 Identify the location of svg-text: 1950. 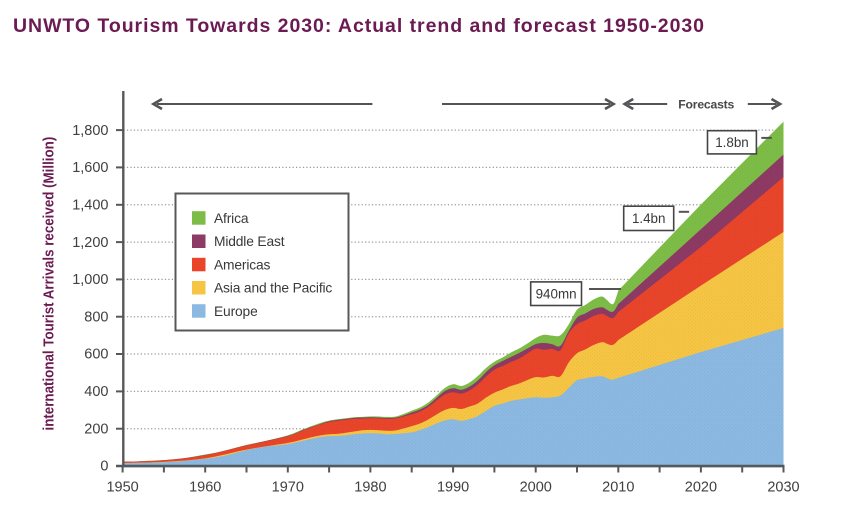
(122, 488).